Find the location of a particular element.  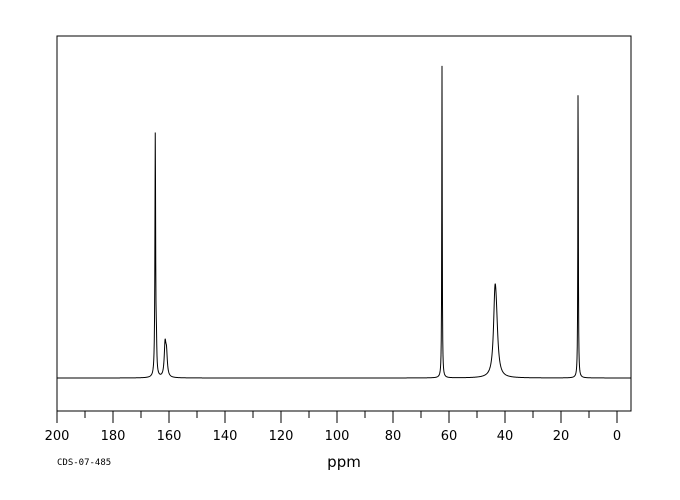

x-tick-label: 180 is located at coordinates (113, 436).